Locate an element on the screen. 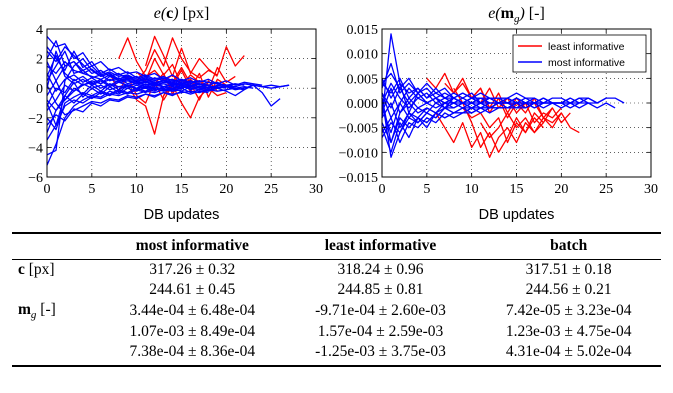 This screenshot has width=673, height=393. y-tick-label: −4 is located at coordinates (35, 148).